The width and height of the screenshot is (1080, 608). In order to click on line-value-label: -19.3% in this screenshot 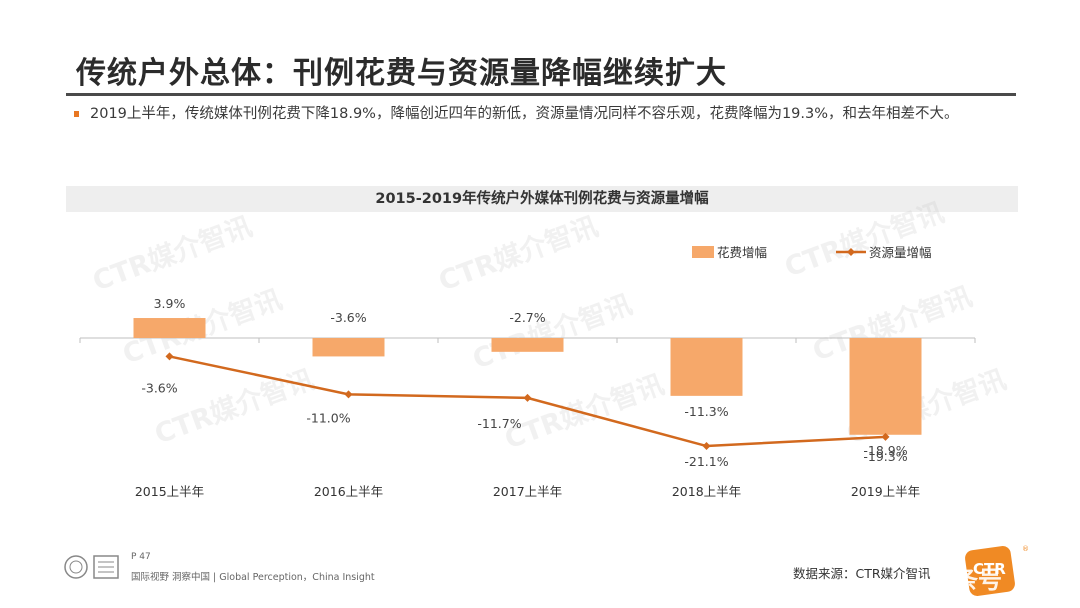, I will do `click(885, 456)`.